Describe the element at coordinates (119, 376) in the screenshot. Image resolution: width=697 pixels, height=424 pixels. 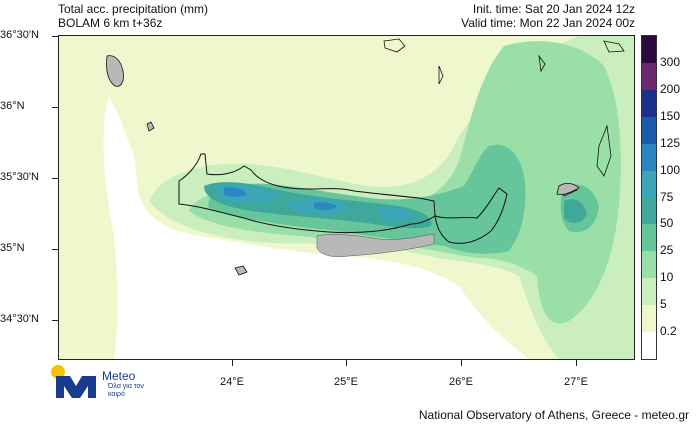
I see `logo-name: Meteo` at that location.